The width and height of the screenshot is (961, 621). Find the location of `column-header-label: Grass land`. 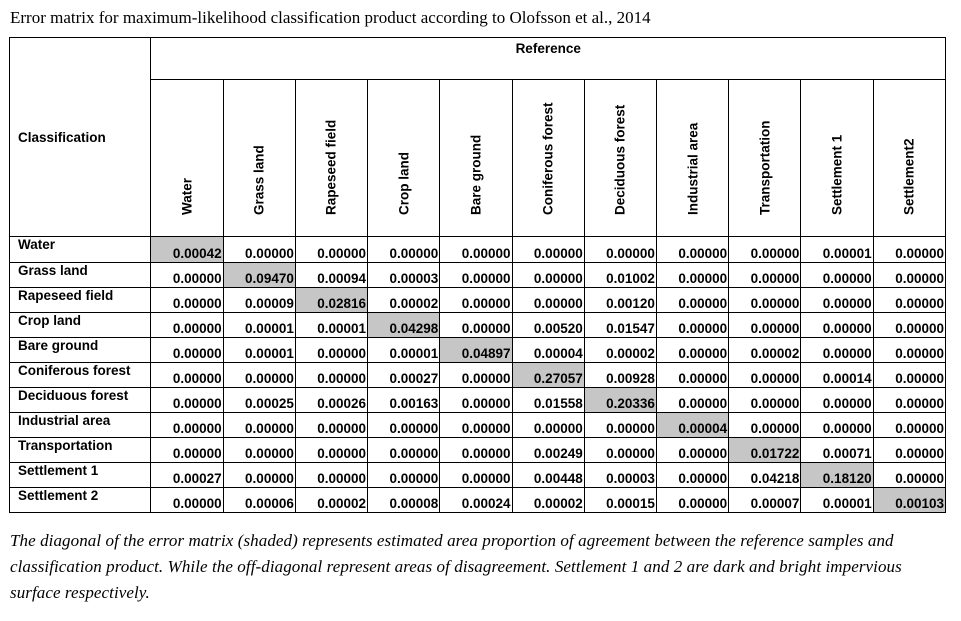

column-header-label: Grass land is located at coordinates (259, 180).